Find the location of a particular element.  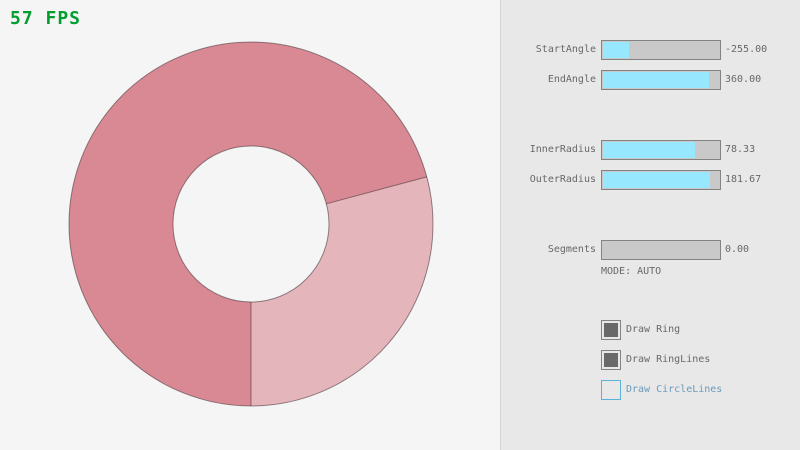

draw-ringlines-checkbox is located at coordinates (611, 360).